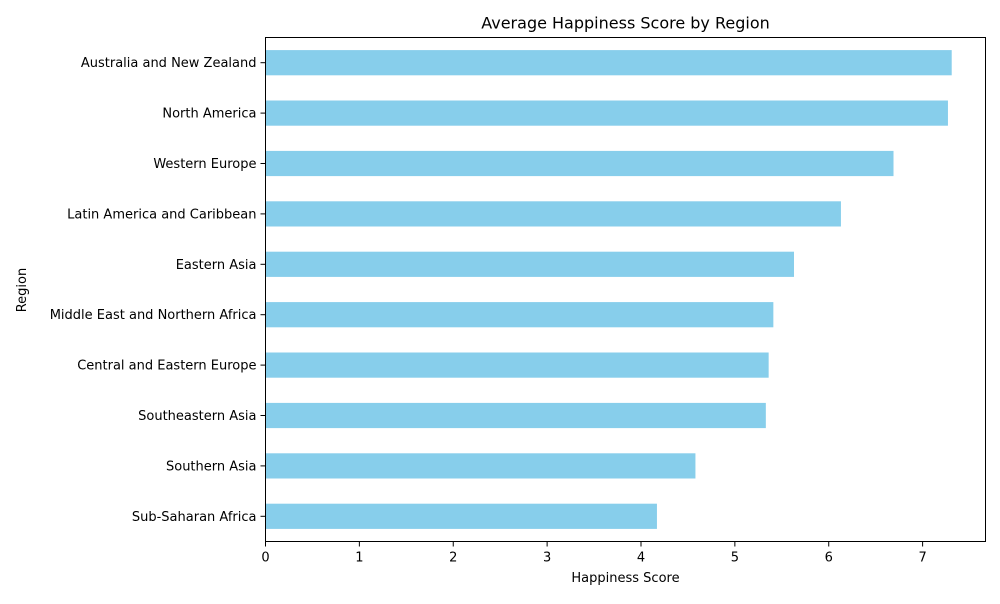 This screenshot has height=604, width=1000. What do you see at coordinates (265, 558) in the screenshot?
I see `x-tick-label: 0` at bounding box center [265, 558].